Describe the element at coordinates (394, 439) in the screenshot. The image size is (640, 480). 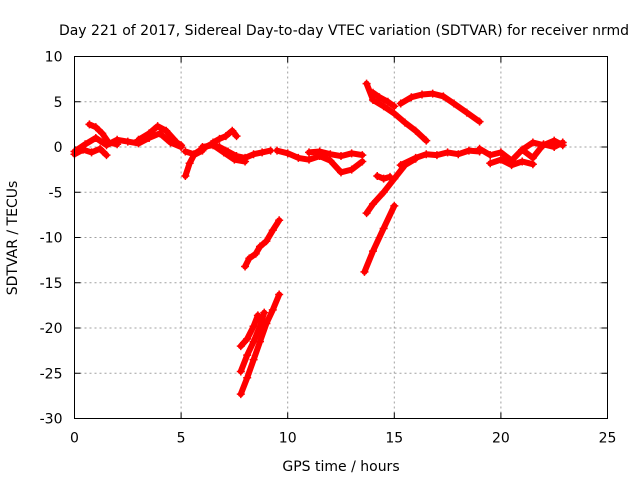
I see `x-tick-label: 15` at that location.